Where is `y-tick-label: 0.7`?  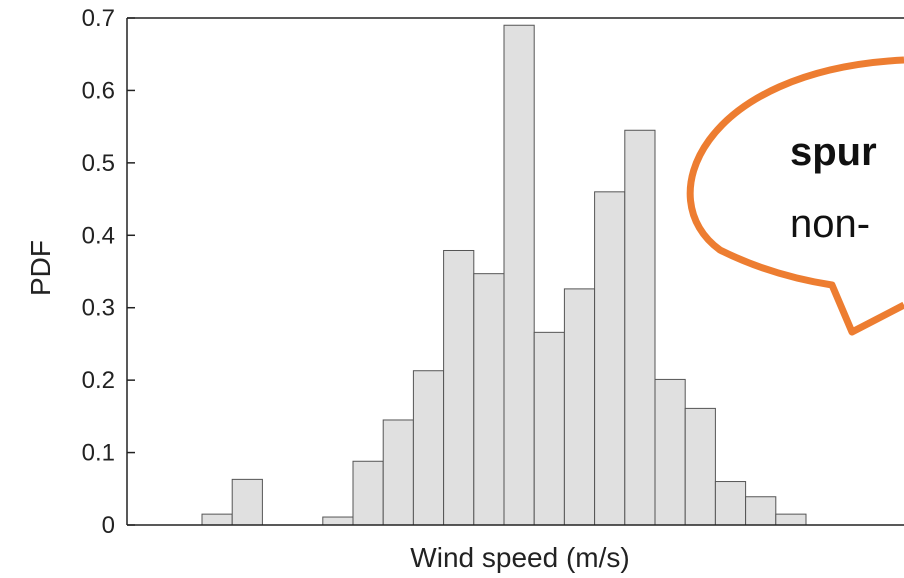 y-tick-label: 0.7 is located at coordinates (98, 18).